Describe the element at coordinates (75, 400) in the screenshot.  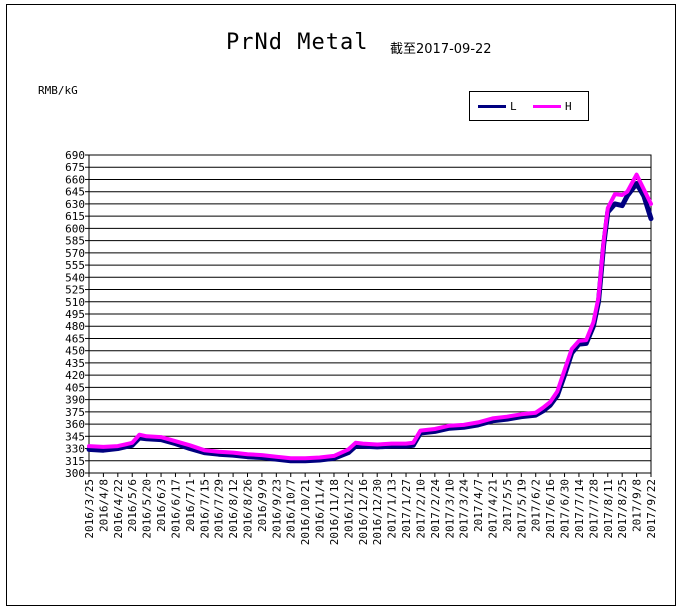
I see `y-tick-label: 390` at that location.